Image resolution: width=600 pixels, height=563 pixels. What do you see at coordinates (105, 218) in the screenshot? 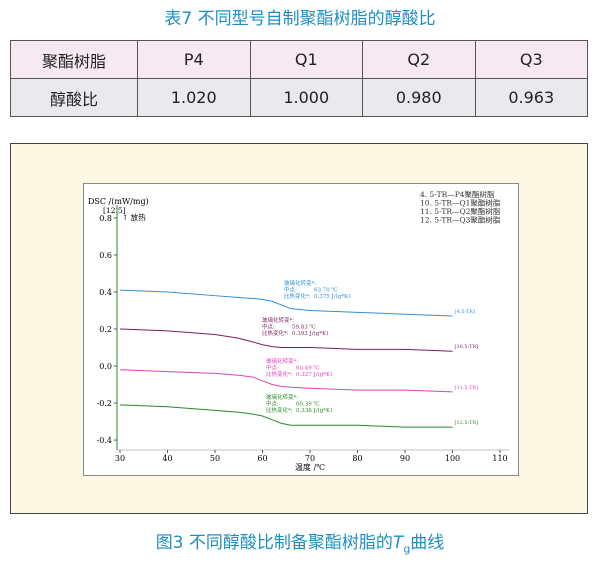
I see `y-tick-label: 0.8` at bounding box center [105, 218].